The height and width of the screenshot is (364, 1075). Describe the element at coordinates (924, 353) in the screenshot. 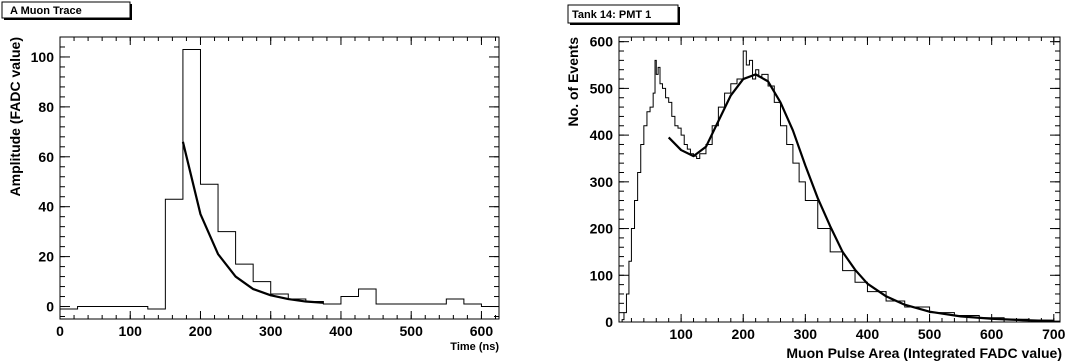

I see `chart-right-xlabel: Muon Pulse Area (Integrated FADC value)` at that location.